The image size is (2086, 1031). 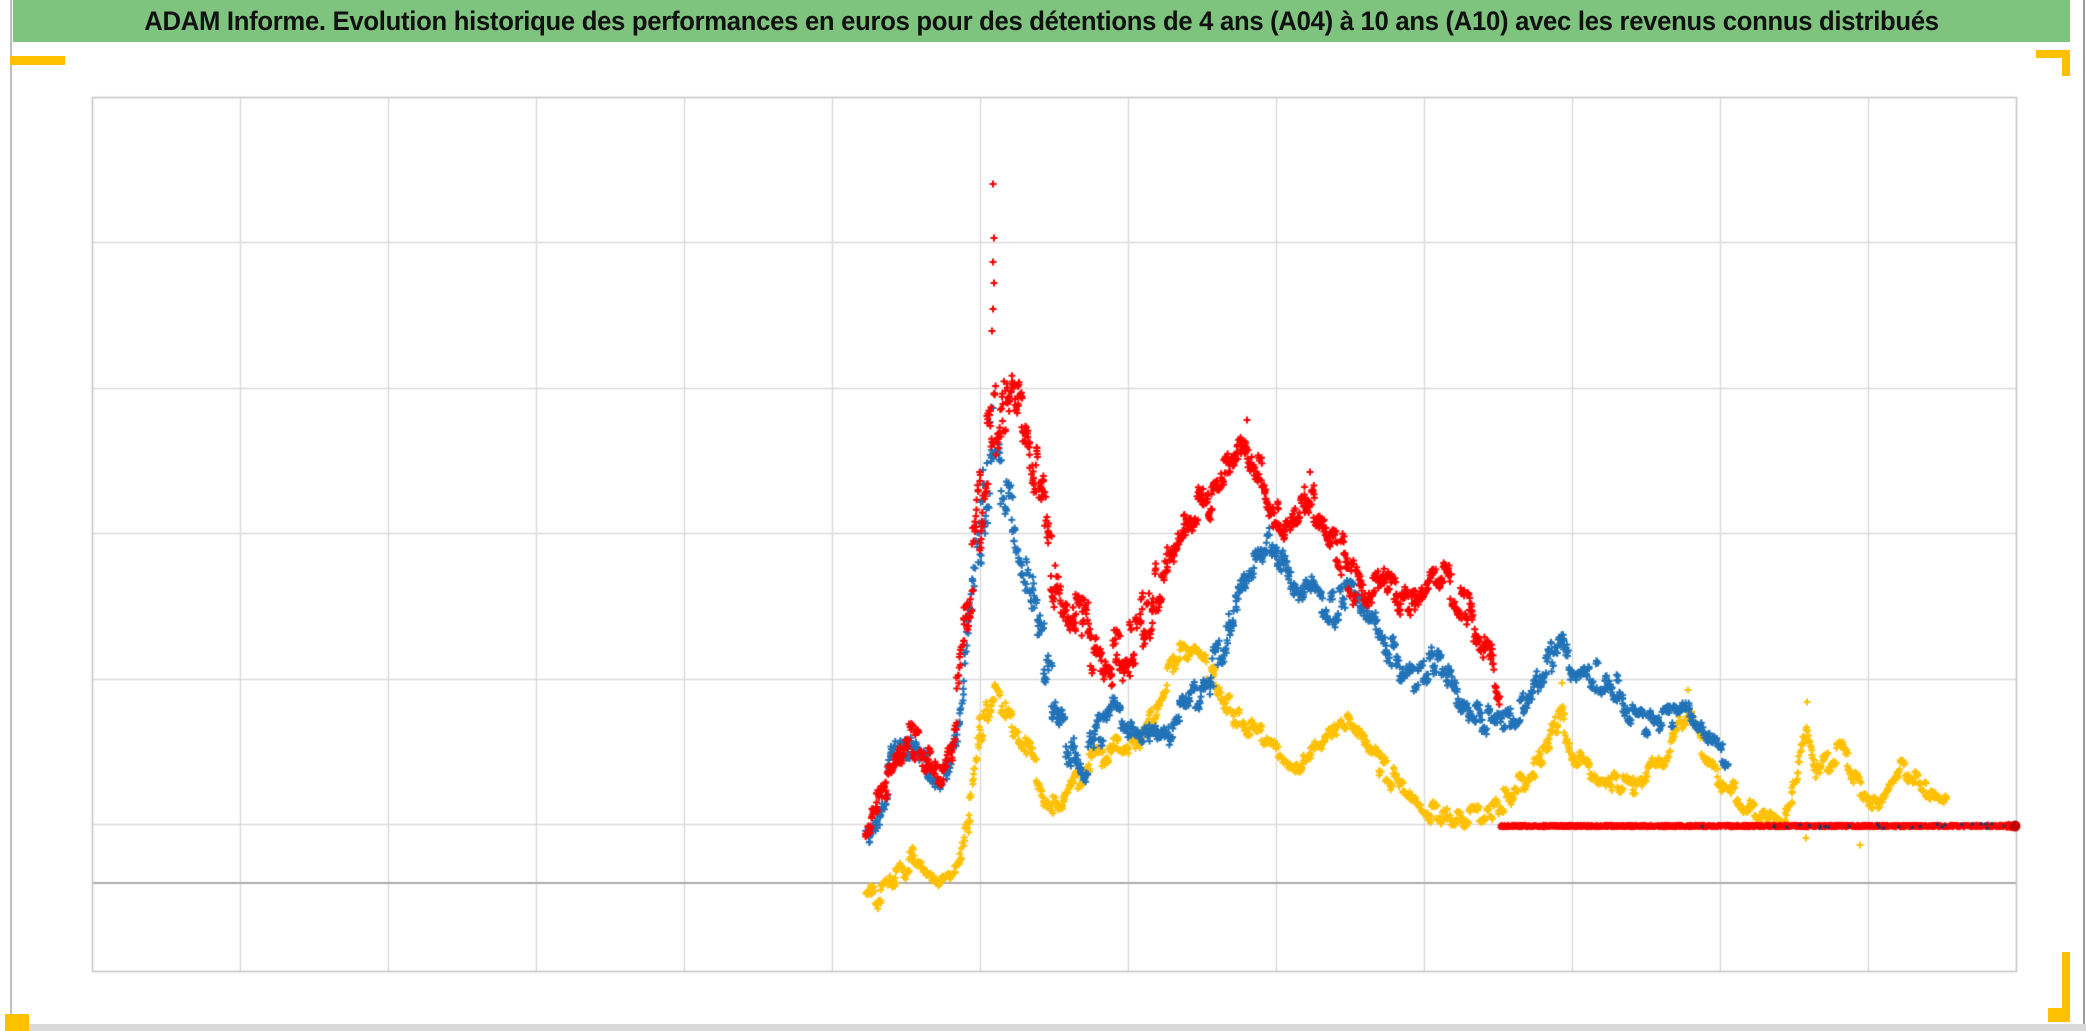 I want to click on gold-frame-corner-bottom-right-foot, so click(x=2059, y=1015).